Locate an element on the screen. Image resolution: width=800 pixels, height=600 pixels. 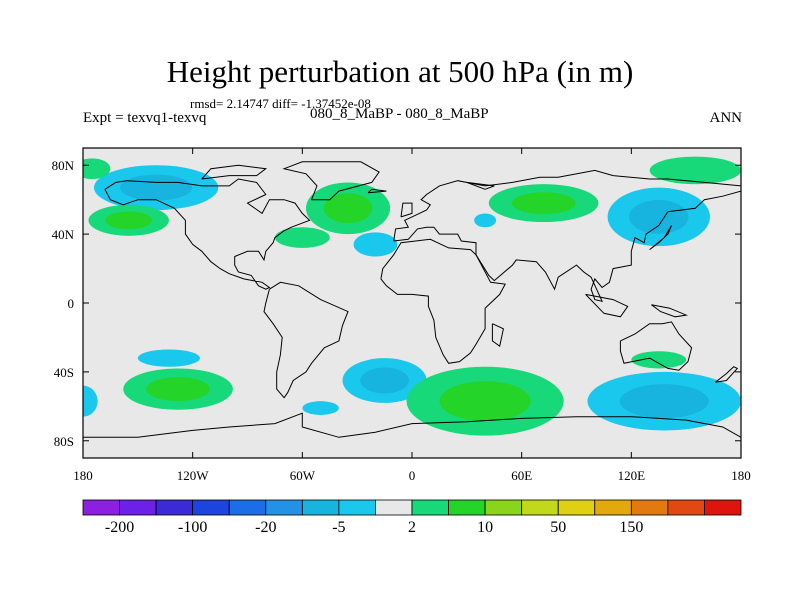
field-drake-negative-small is located at coordinates (320, 408).